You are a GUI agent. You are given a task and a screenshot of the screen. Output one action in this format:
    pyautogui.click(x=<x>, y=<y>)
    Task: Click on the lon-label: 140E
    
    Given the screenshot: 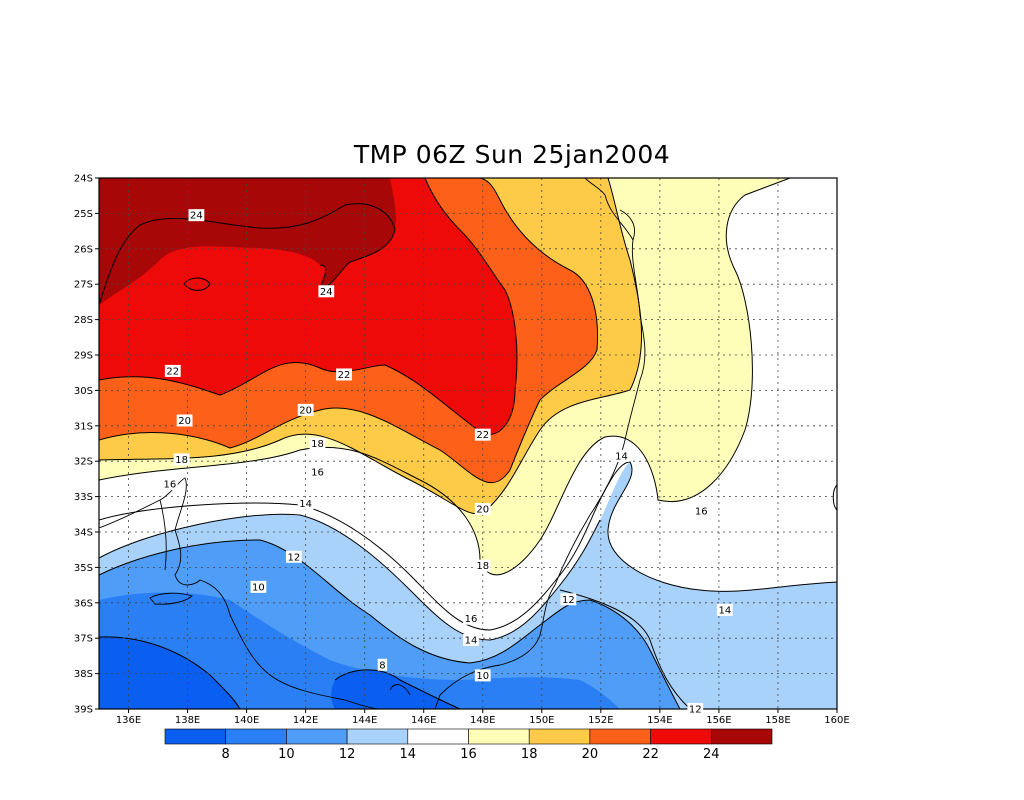 What is the action you would take?
    pyautogui.click(x=246, y=720)
    